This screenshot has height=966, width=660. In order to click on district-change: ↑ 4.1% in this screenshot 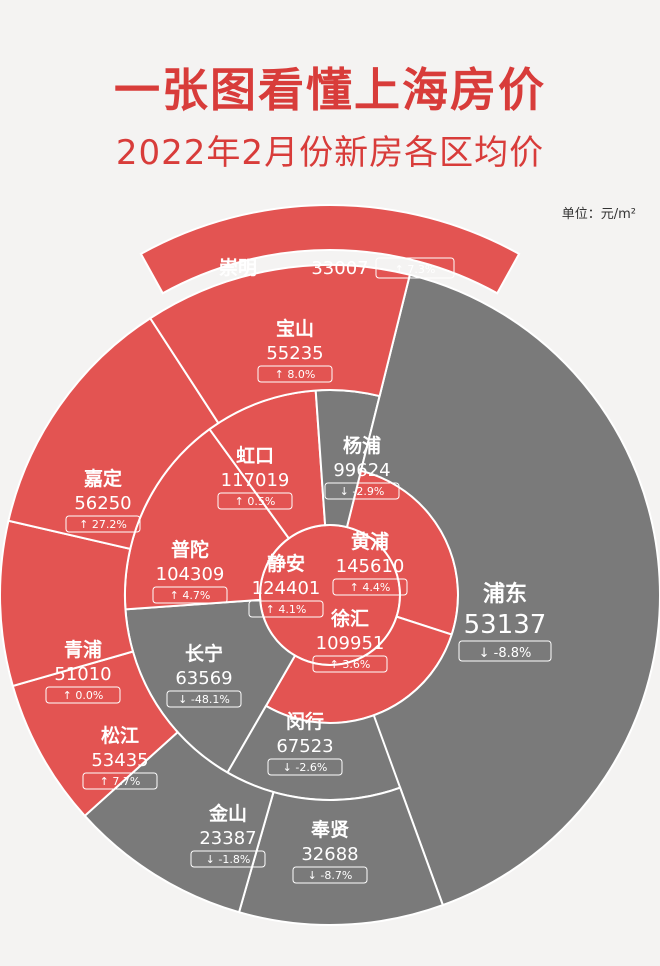, I will do `click(286, 609)`.